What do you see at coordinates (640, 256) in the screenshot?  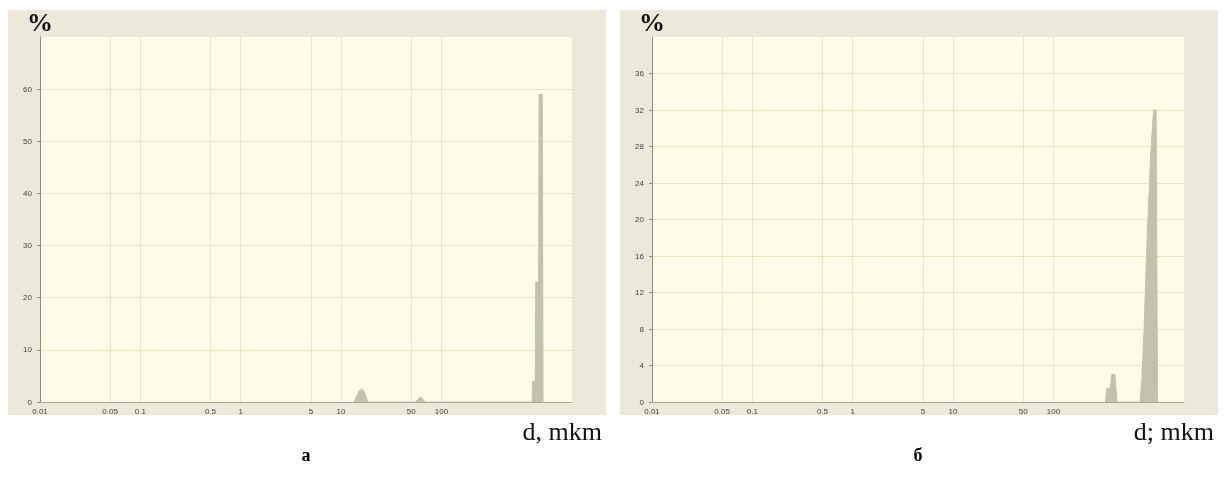 I see `y-tick-label: 16` at bounding box center [640, 256].